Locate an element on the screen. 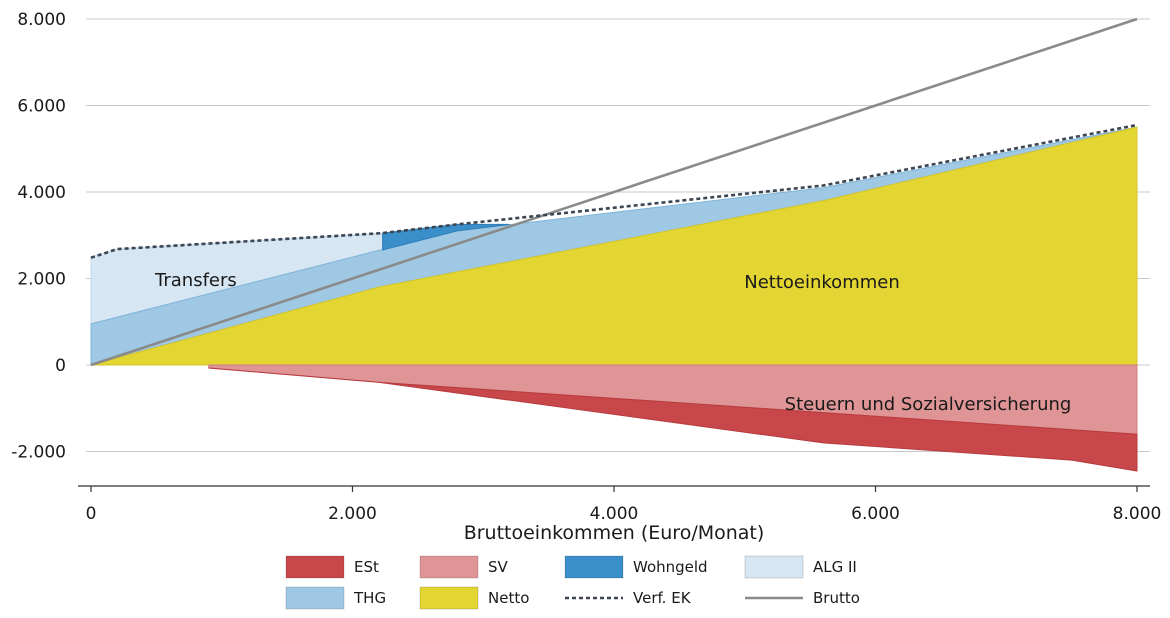  y-tick-label: -2.000 is located at coordinates (38, 453).